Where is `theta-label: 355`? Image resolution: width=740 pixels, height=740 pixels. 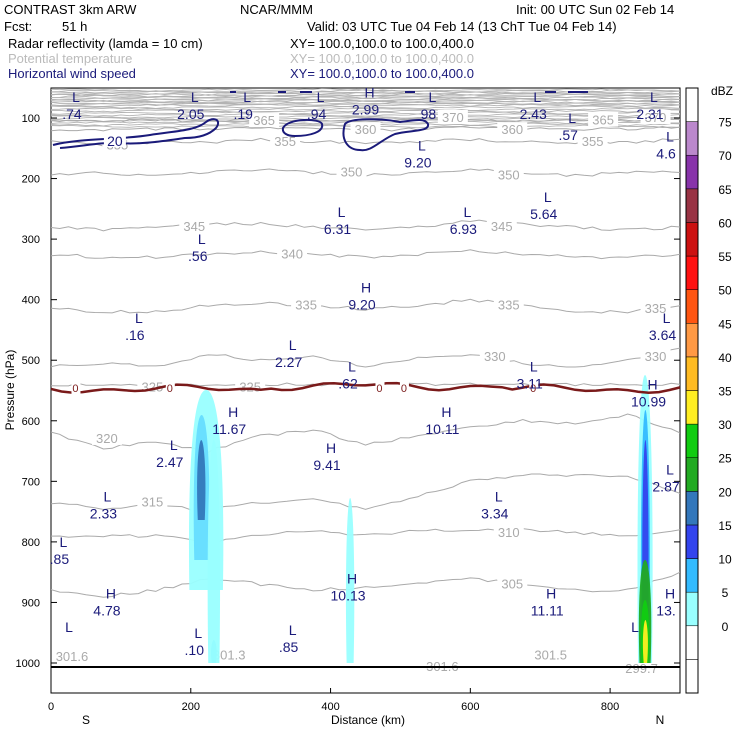 theta-label: 355 is located at coordinates (285, 141).